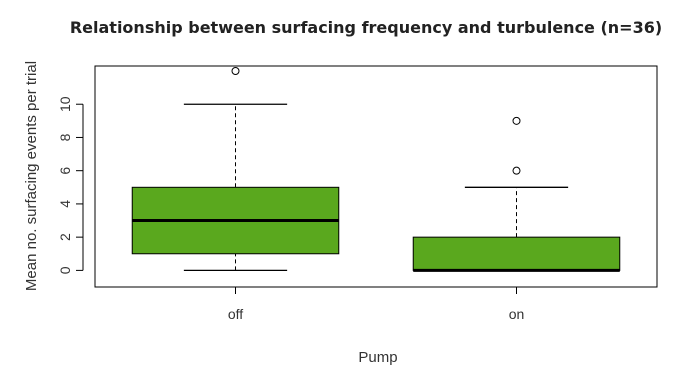 The image size is (673, 369). What do you see at coordinates (65, 270) in the screenshot?
I see `y-tick-label: 0` at bounding box center [65, 270].